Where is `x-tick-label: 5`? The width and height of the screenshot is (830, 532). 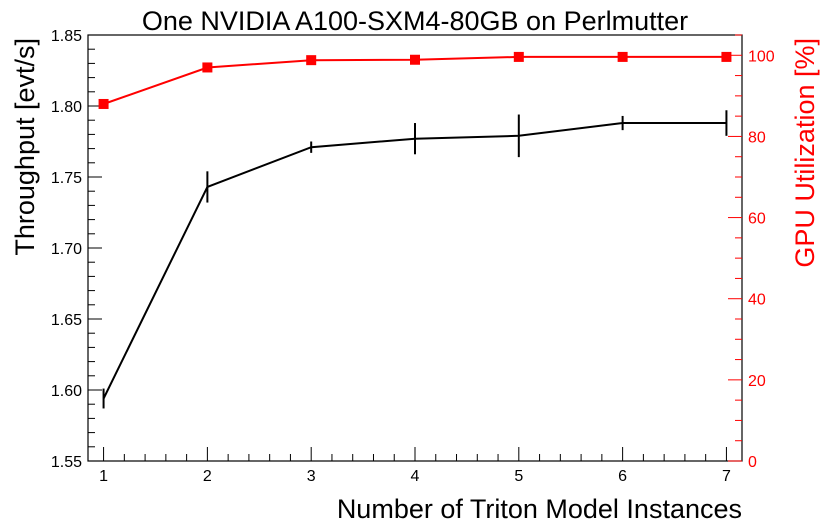 x-tick-label: 5 is located at coordinates (518, 476).